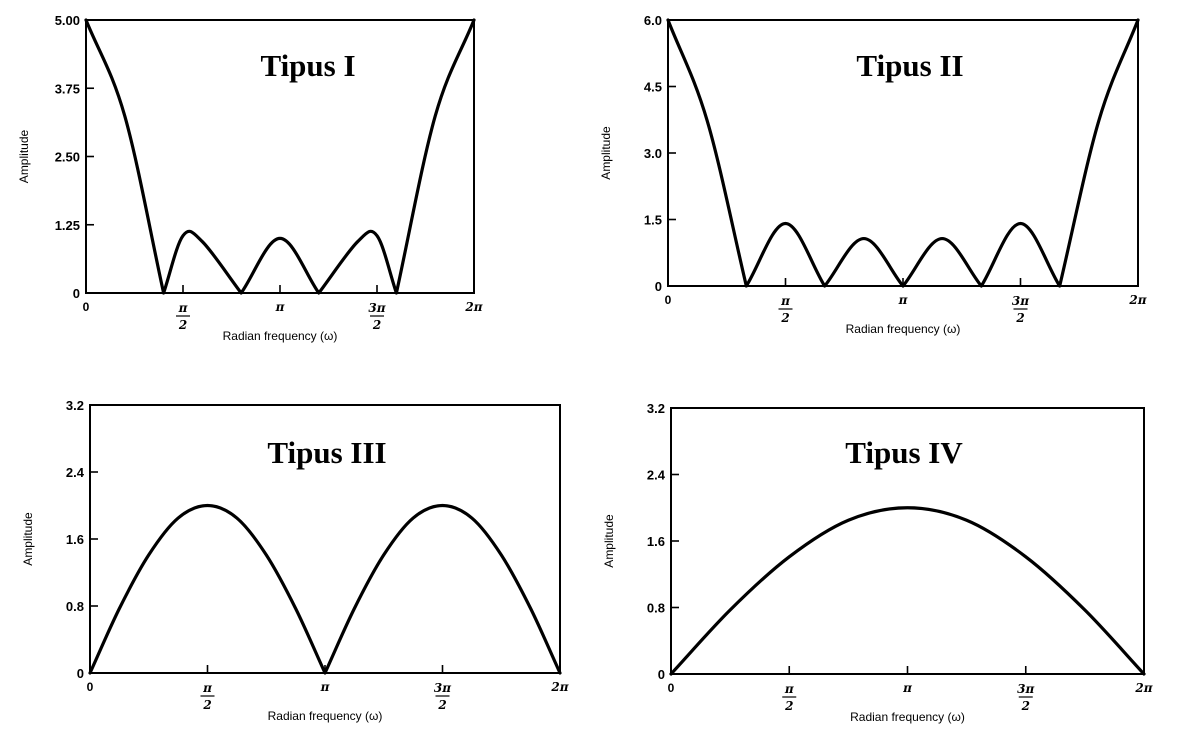 The image size is (1183, 738). Describe the element at coordinates (904, 452) in the screenshot. I see `chart-title: Tipus IV` at that location.